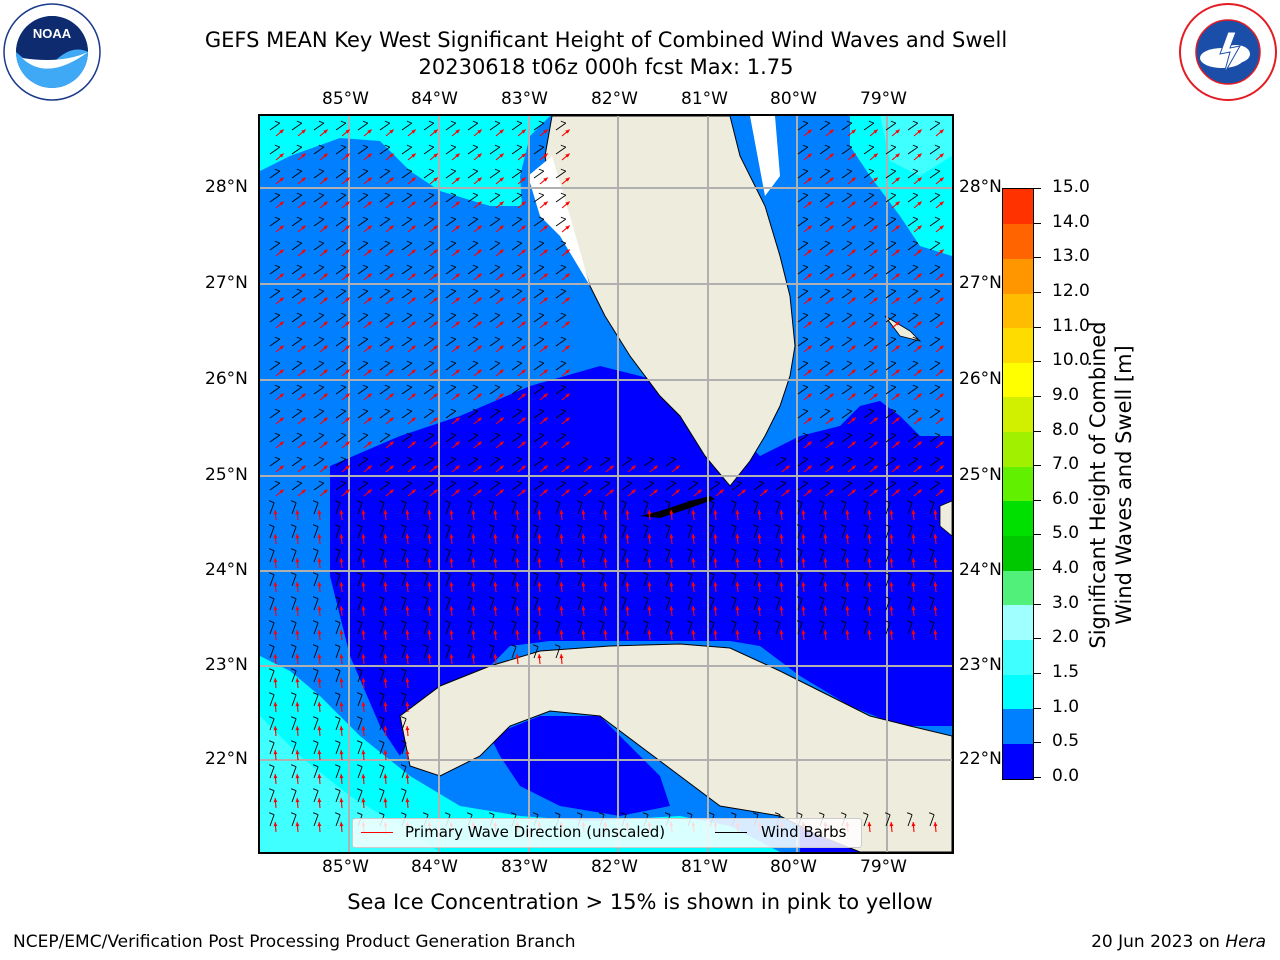 The image size is (1280, 960). What do you see at coordinates (1066, 464) in the screenshot?
I see `colorbar-tick-label: 7.0` at bounding box center [1066, 464].